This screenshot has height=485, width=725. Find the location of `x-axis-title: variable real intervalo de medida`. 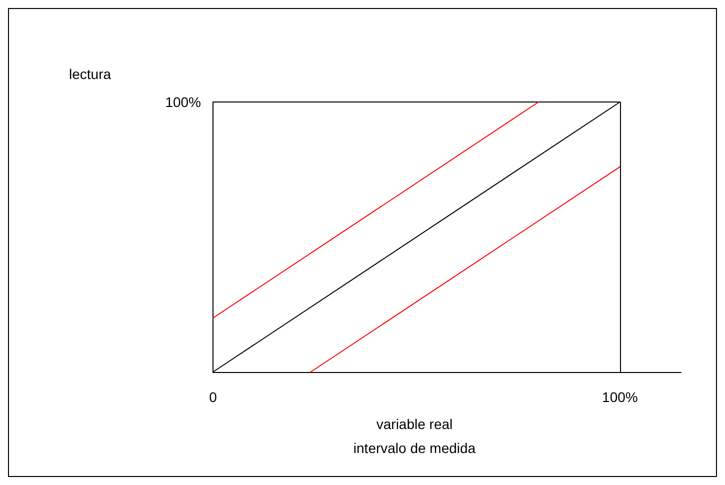

x-axis-title: variable real intervalo de medida is located at coordinates (414, 436).